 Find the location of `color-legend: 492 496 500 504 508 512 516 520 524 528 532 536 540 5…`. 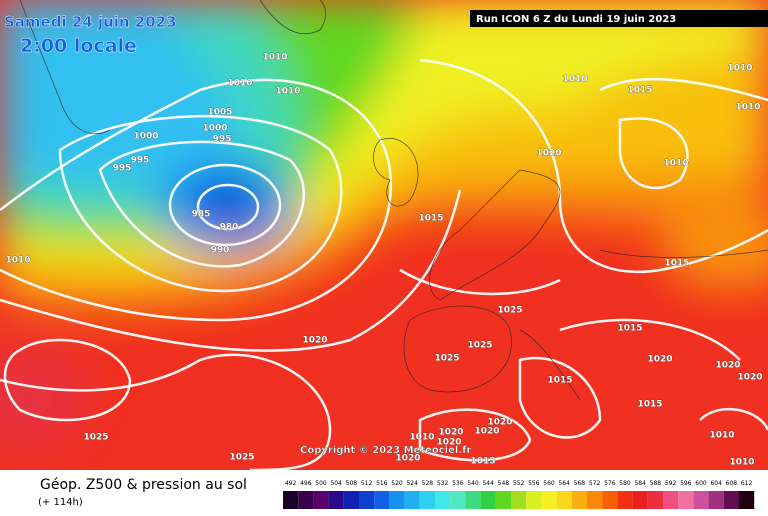

color-legend: 492 496 500 504 508 512 516 520 524 528 532 536 540 5… is located at coordinates (519, 494).